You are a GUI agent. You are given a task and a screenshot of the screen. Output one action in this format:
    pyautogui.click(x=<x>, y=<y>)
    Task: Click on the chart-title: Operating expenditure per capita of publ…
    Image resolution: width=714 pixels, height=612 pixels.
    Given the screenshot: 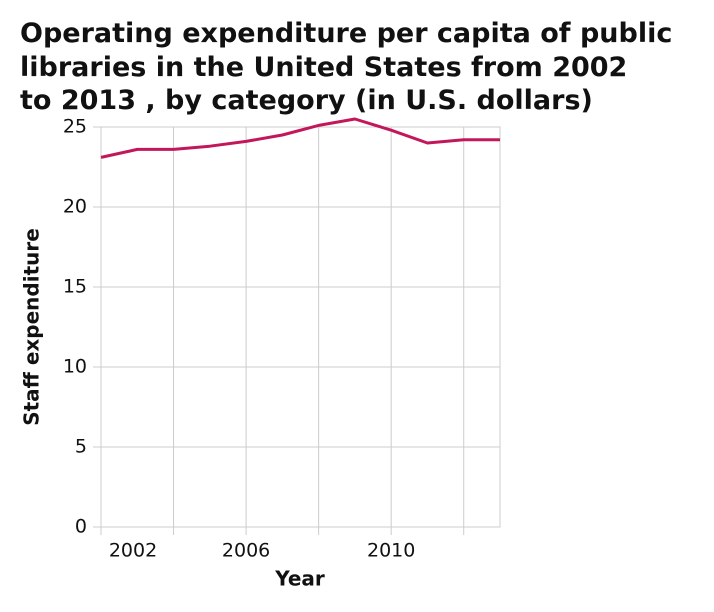 What is the action you would take?
    pyautogui.click(x=346, y=33)
    